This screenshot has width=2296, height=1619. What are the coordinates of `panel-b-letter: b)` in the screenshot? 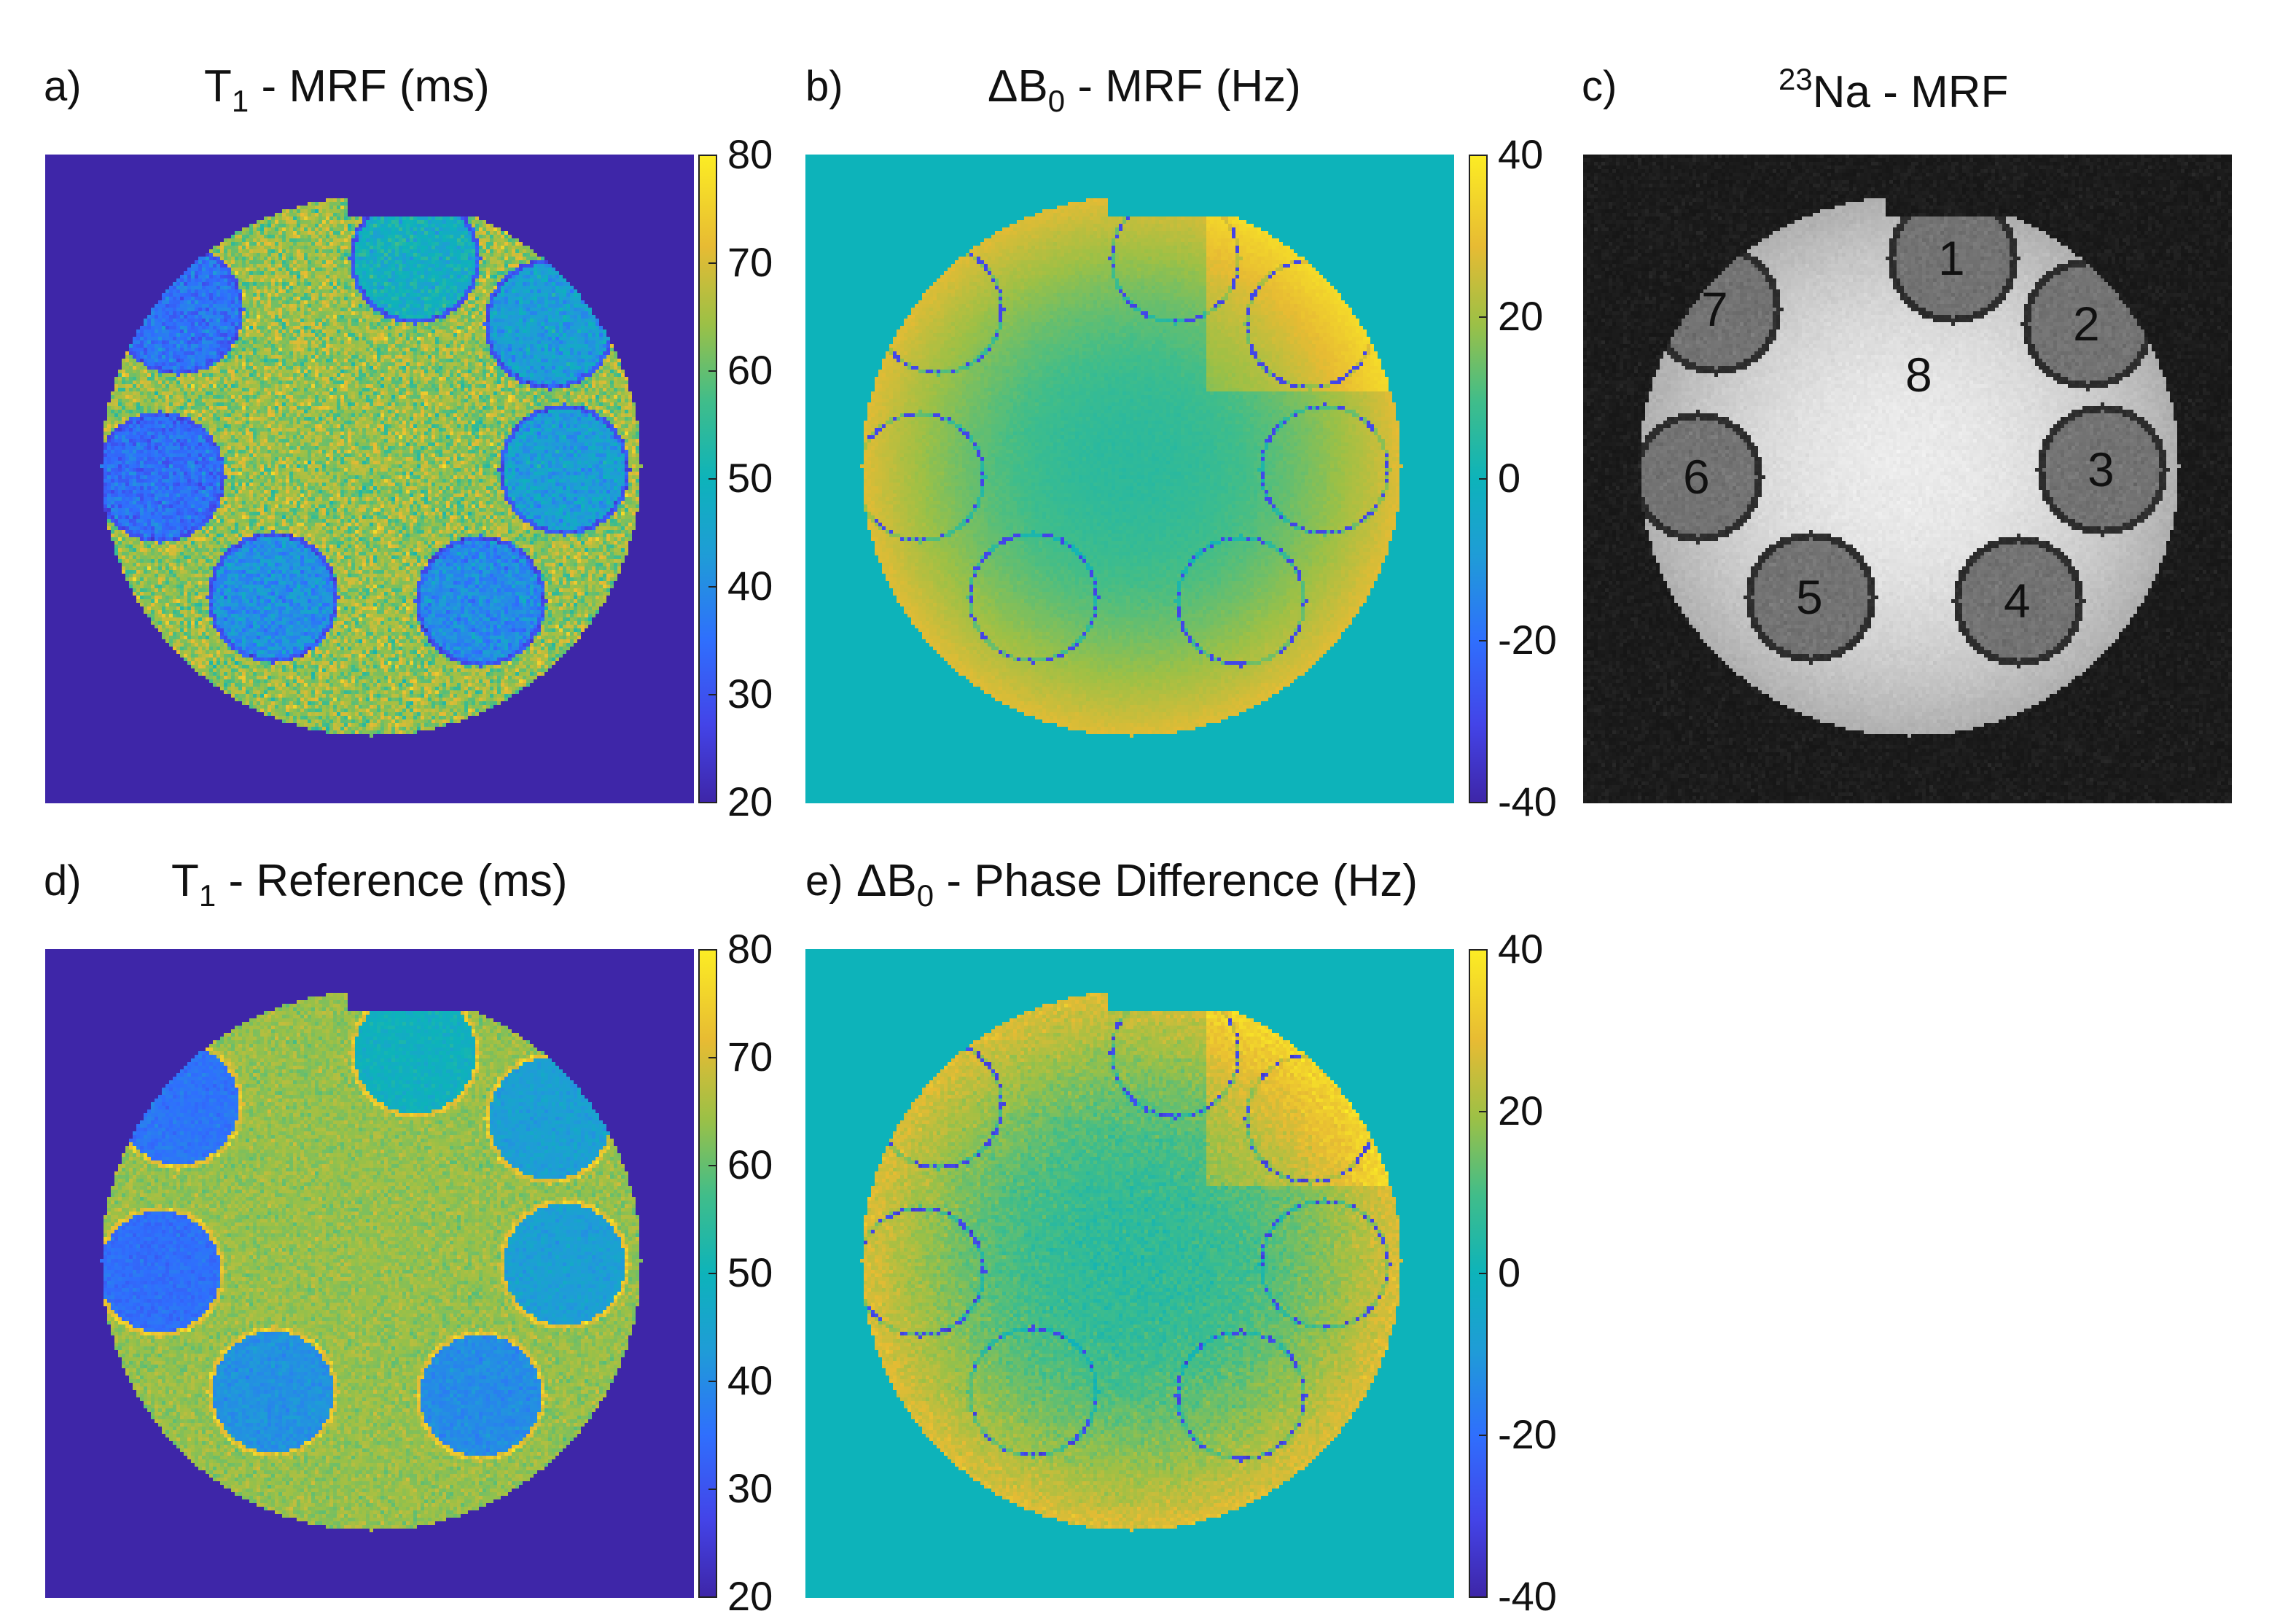 It's located at (824, 86).